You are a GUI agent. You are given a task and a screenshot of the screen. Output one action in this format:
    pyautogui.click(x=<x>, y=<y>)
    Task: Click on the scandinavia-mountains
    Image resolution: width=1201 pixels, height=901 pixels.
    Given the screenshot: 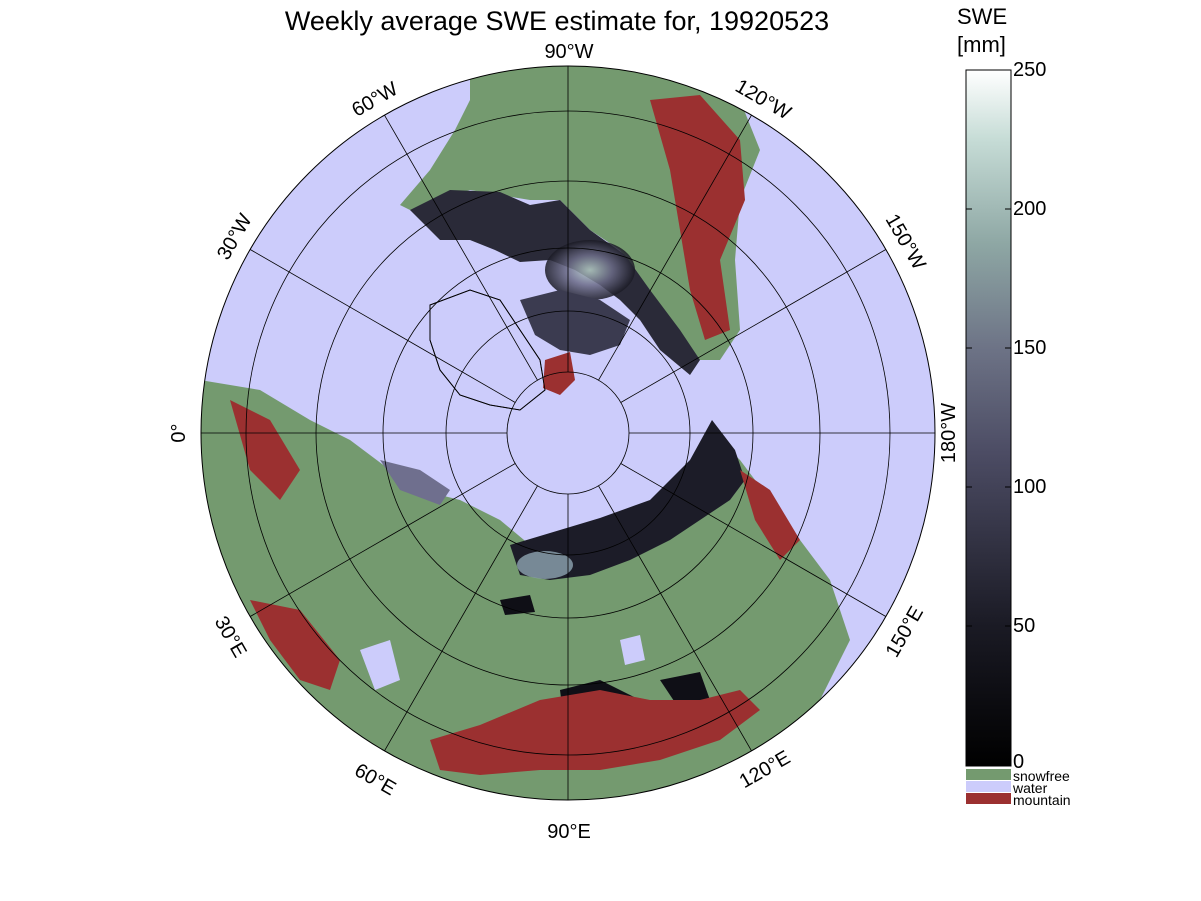 What is the action you would take?
    pyautogui.click(x=265, y=450)
    